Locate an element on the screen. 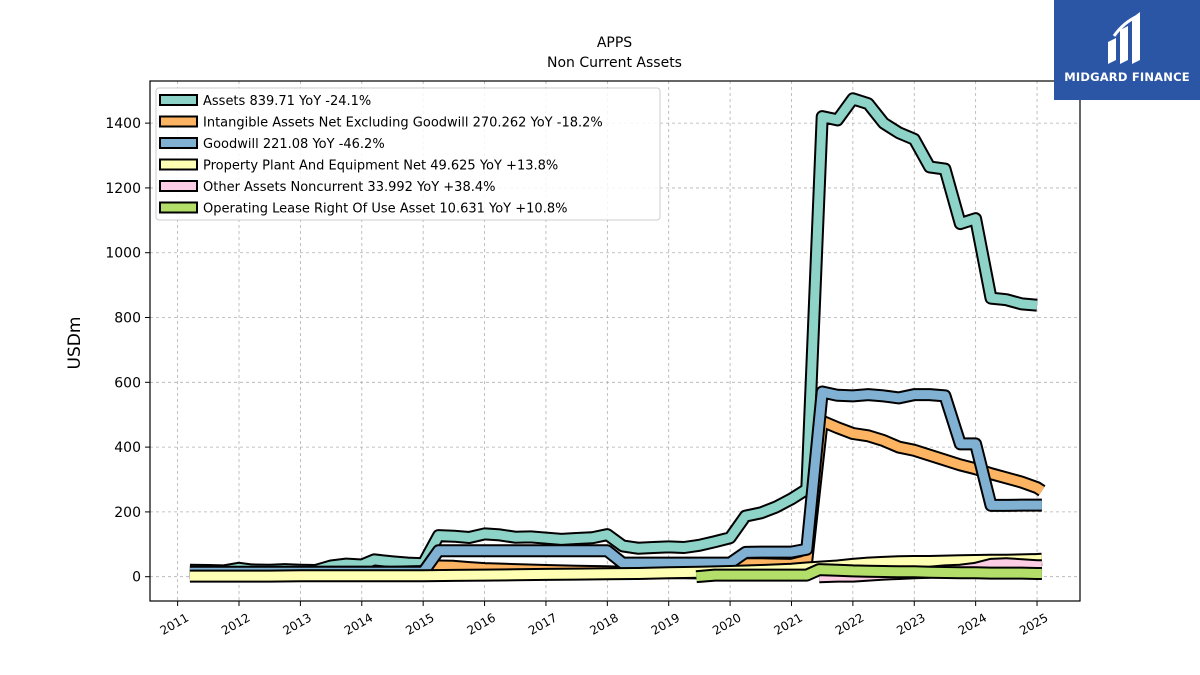 This screenshot has height=675, width=1200. x-tick-label: 2011 is located at coordinates (174, 623).